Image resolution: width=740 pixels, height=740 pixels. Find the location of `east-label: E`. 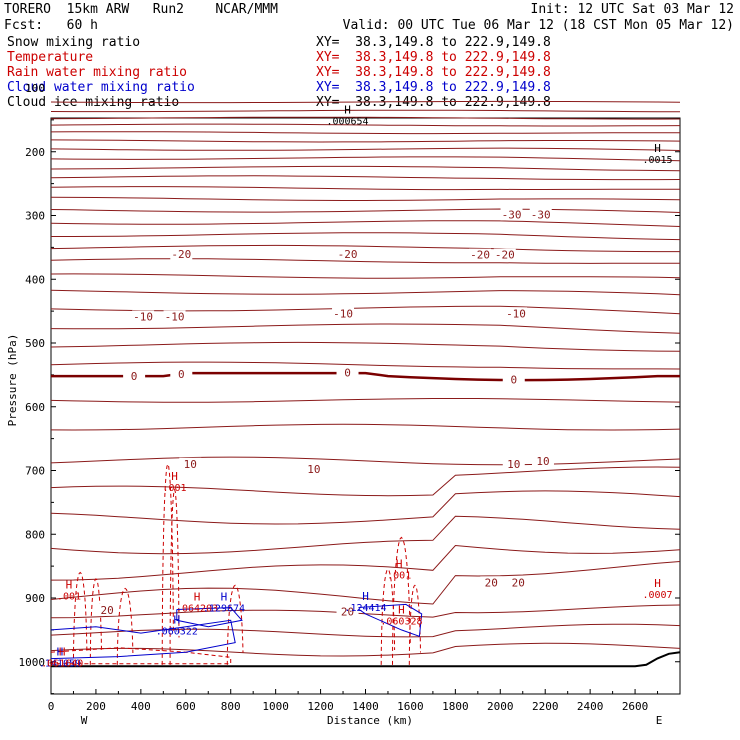

east-label: E is located at coordinates (659, 720).